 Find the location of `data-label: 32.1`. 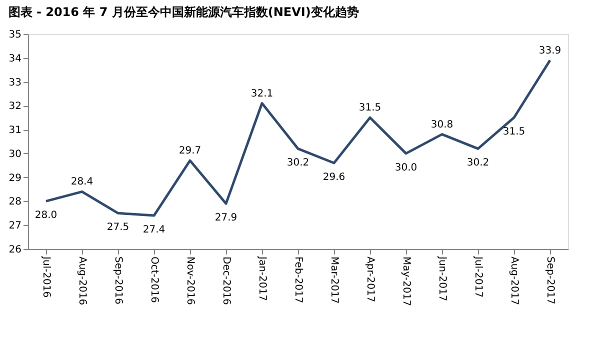

data-label: 32.1 is located at coordinates (262, 94).